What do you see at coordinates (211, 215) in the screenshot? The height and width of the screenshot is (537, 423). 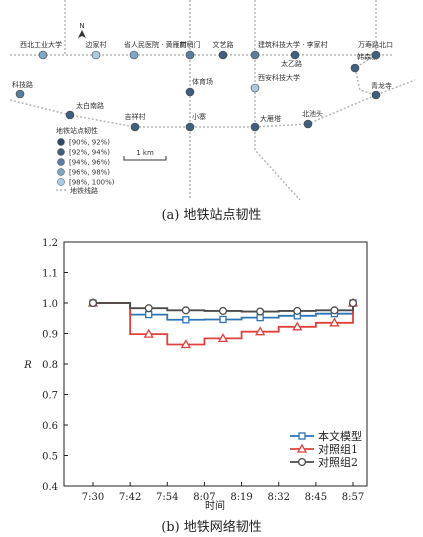 I see `caption-a: (a) 地铁站点韧性` at bounding box center [211, 215].